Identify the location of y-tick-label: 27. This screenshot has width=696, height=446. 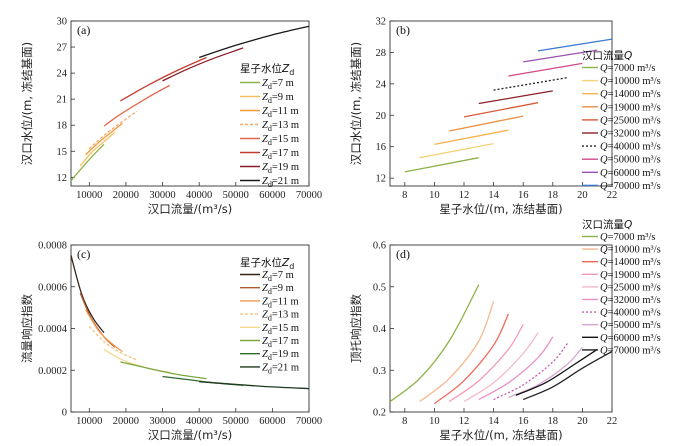
(62, 48).